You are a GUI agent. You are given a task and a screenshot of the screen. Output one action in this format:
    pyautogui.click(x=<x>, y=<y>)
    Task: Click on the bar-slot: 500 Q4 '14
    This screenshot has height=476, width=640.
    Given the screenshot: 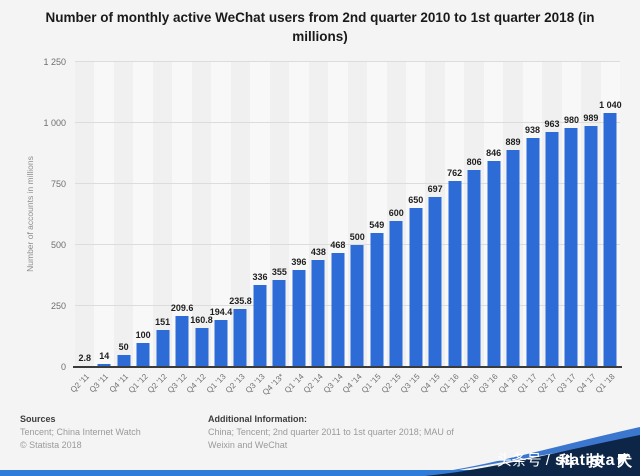 What is the action you would take?
    pyautogui.click(x=354, y=228)
    